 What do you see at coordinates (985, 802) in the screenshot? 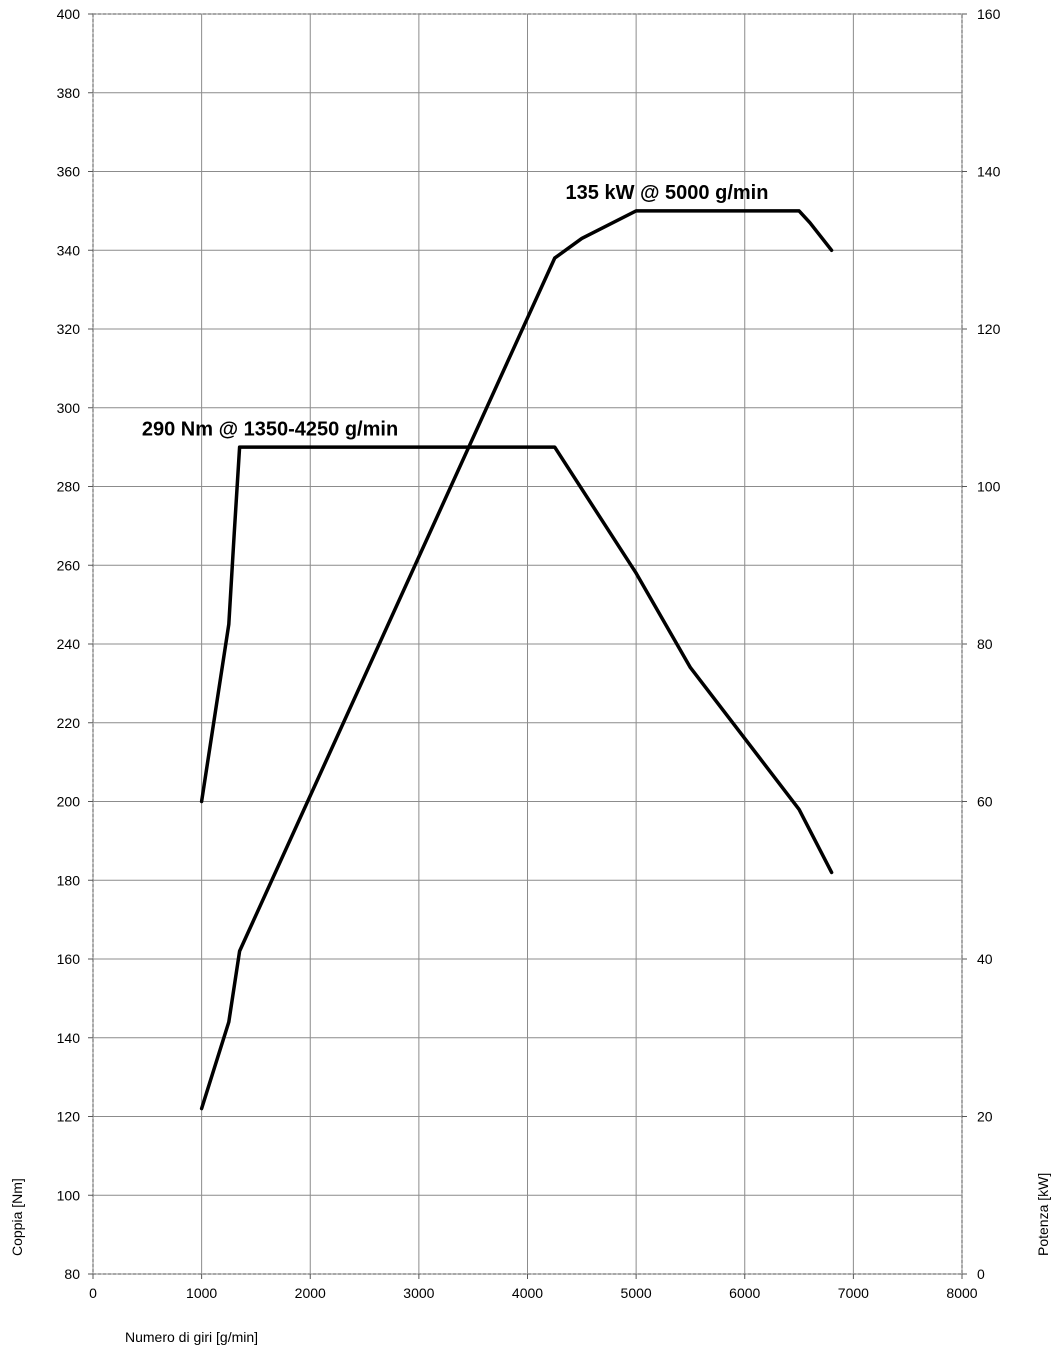
I see `y-right-tick-label-3: 60` at bounding box center [985, 802].